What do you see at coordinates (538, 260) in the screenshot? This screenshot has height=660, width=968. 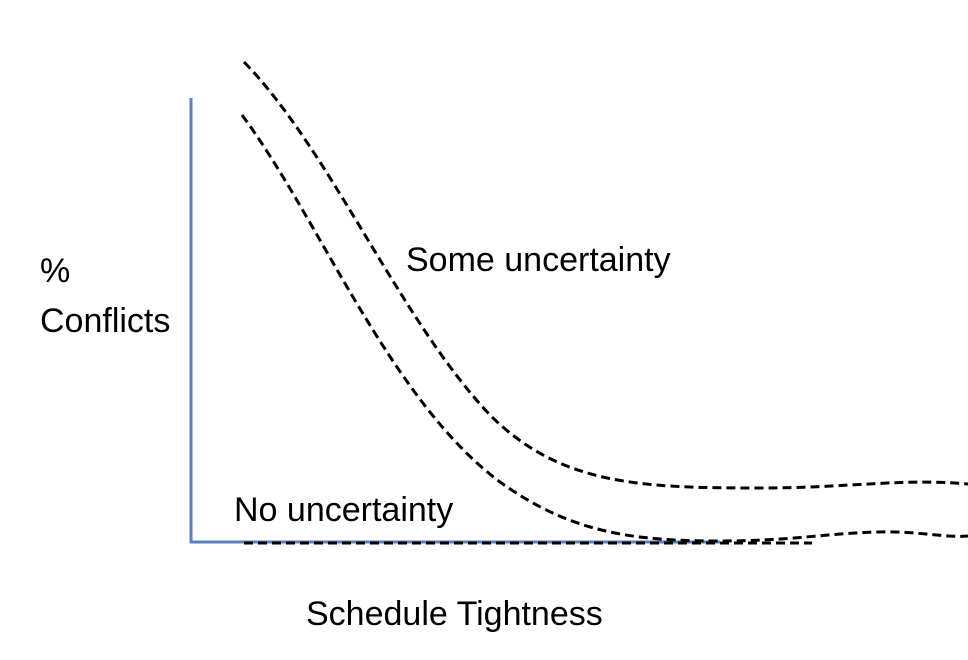 I see `curve-label-some-uncertainty: Some uncertainty` at bounding box center [538, 260].